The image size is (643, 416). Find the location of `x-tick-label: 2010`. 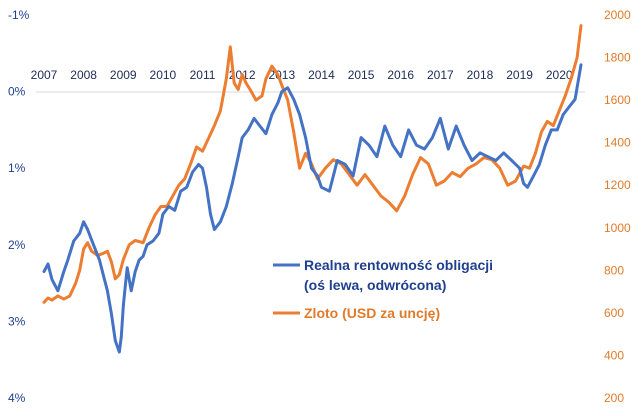

x-tick-label: 2010 is located at coordinates (163, 75).